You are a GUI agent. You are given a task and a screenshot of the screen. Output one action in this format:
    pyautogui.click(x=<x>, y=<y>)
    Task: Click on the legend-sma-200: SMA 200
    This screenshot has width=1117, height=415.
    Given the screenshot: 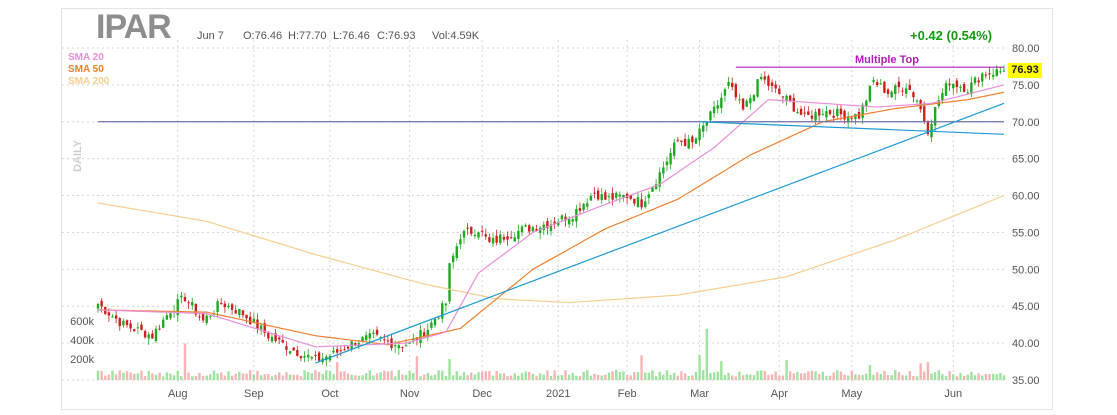 What is the action you would take?
    pyautogui.click(x=89, y=81)
    